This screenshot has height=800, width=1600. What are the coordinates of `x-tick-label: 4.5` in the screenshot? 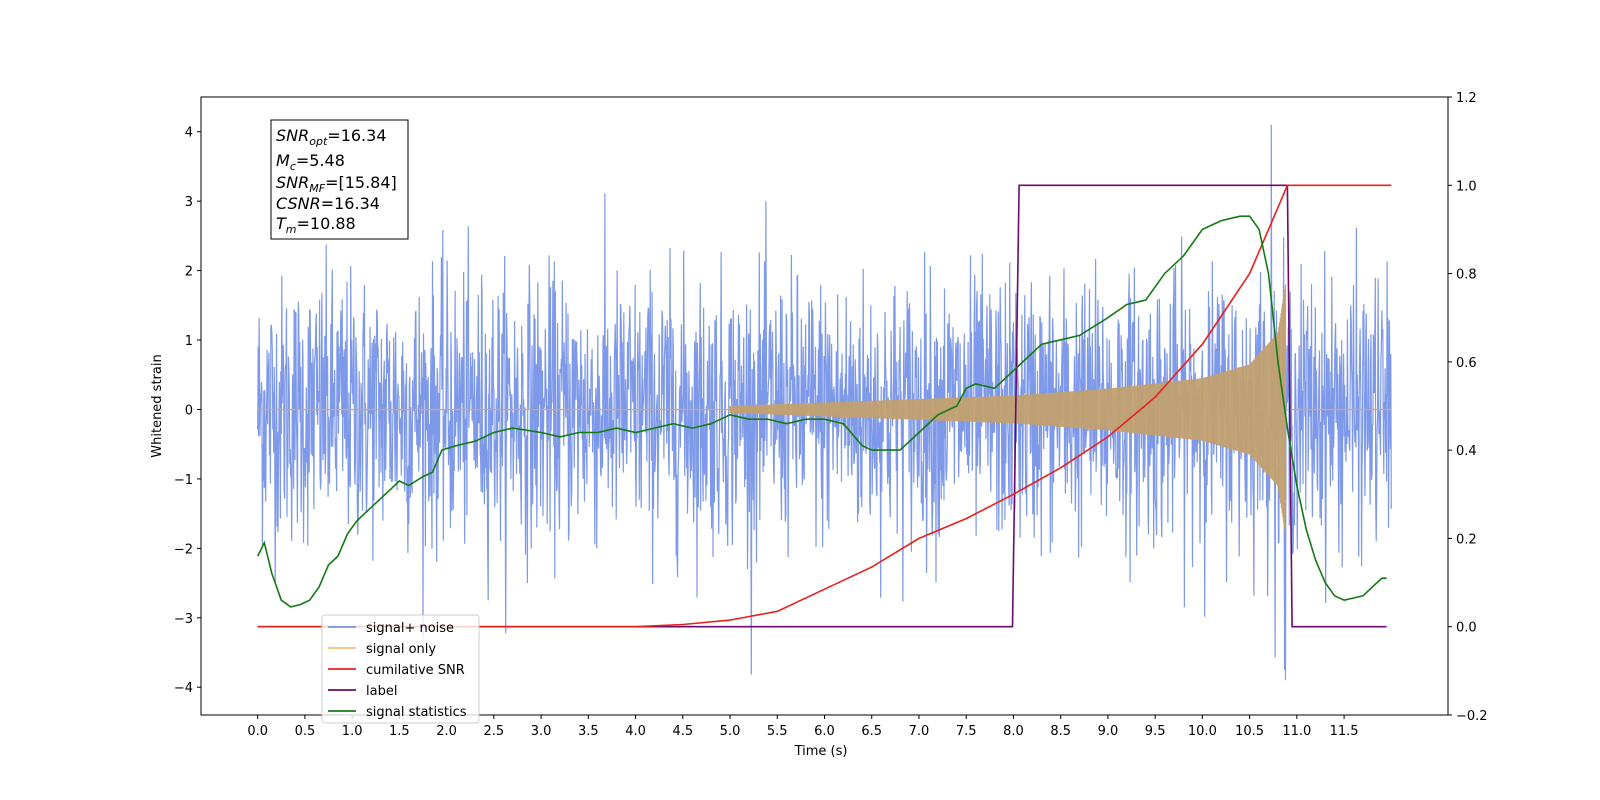 It's located at (682, 731).